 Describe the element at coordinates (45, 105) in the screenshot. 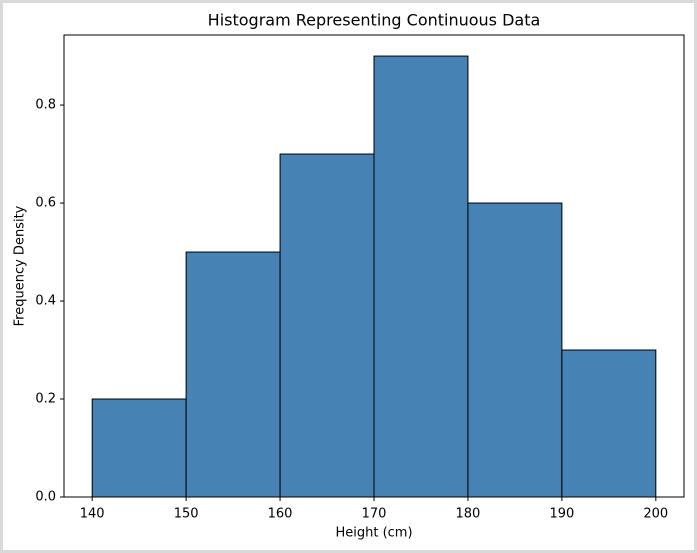

I see `y-tick-label: 0.8` at that location.